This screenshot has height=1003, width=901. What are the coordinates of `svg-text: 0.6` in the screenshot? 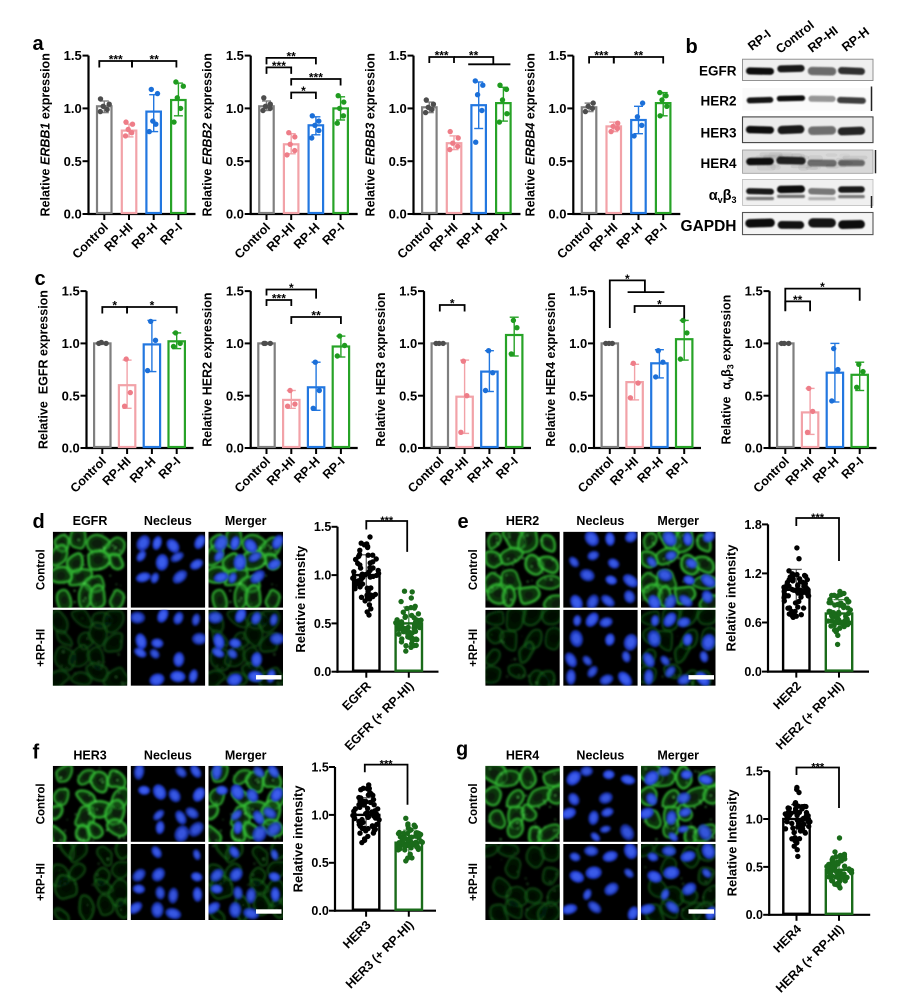 It's located at (752, 623).